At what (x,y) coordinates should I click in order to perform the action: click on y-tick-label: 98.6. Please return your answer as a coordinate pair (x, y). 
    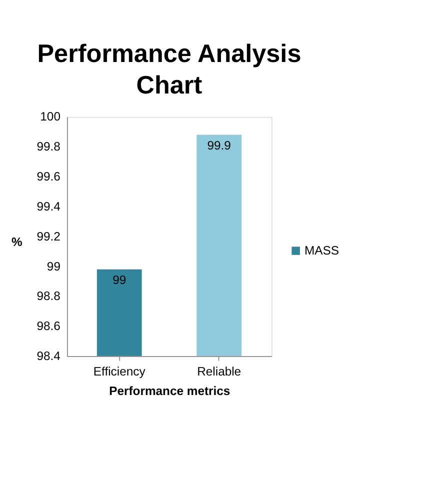
    Looking at the image, I should click on (48, 326).